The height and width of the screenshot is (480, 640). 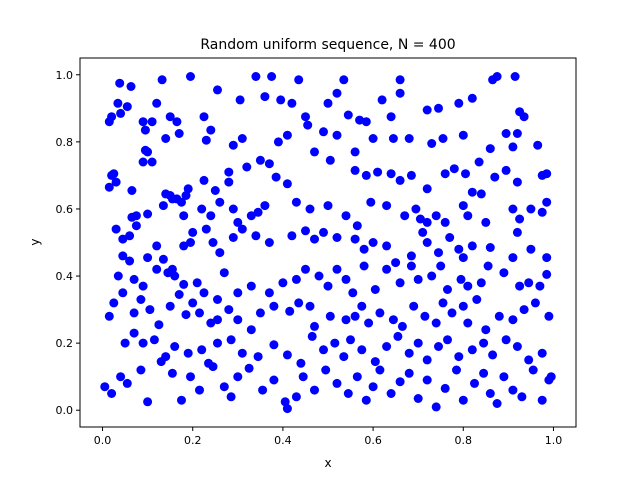 I want to click on y-axis: 0.0 0.2 0.4 0.6 0.8 1.0, so click(x=68, y=243).